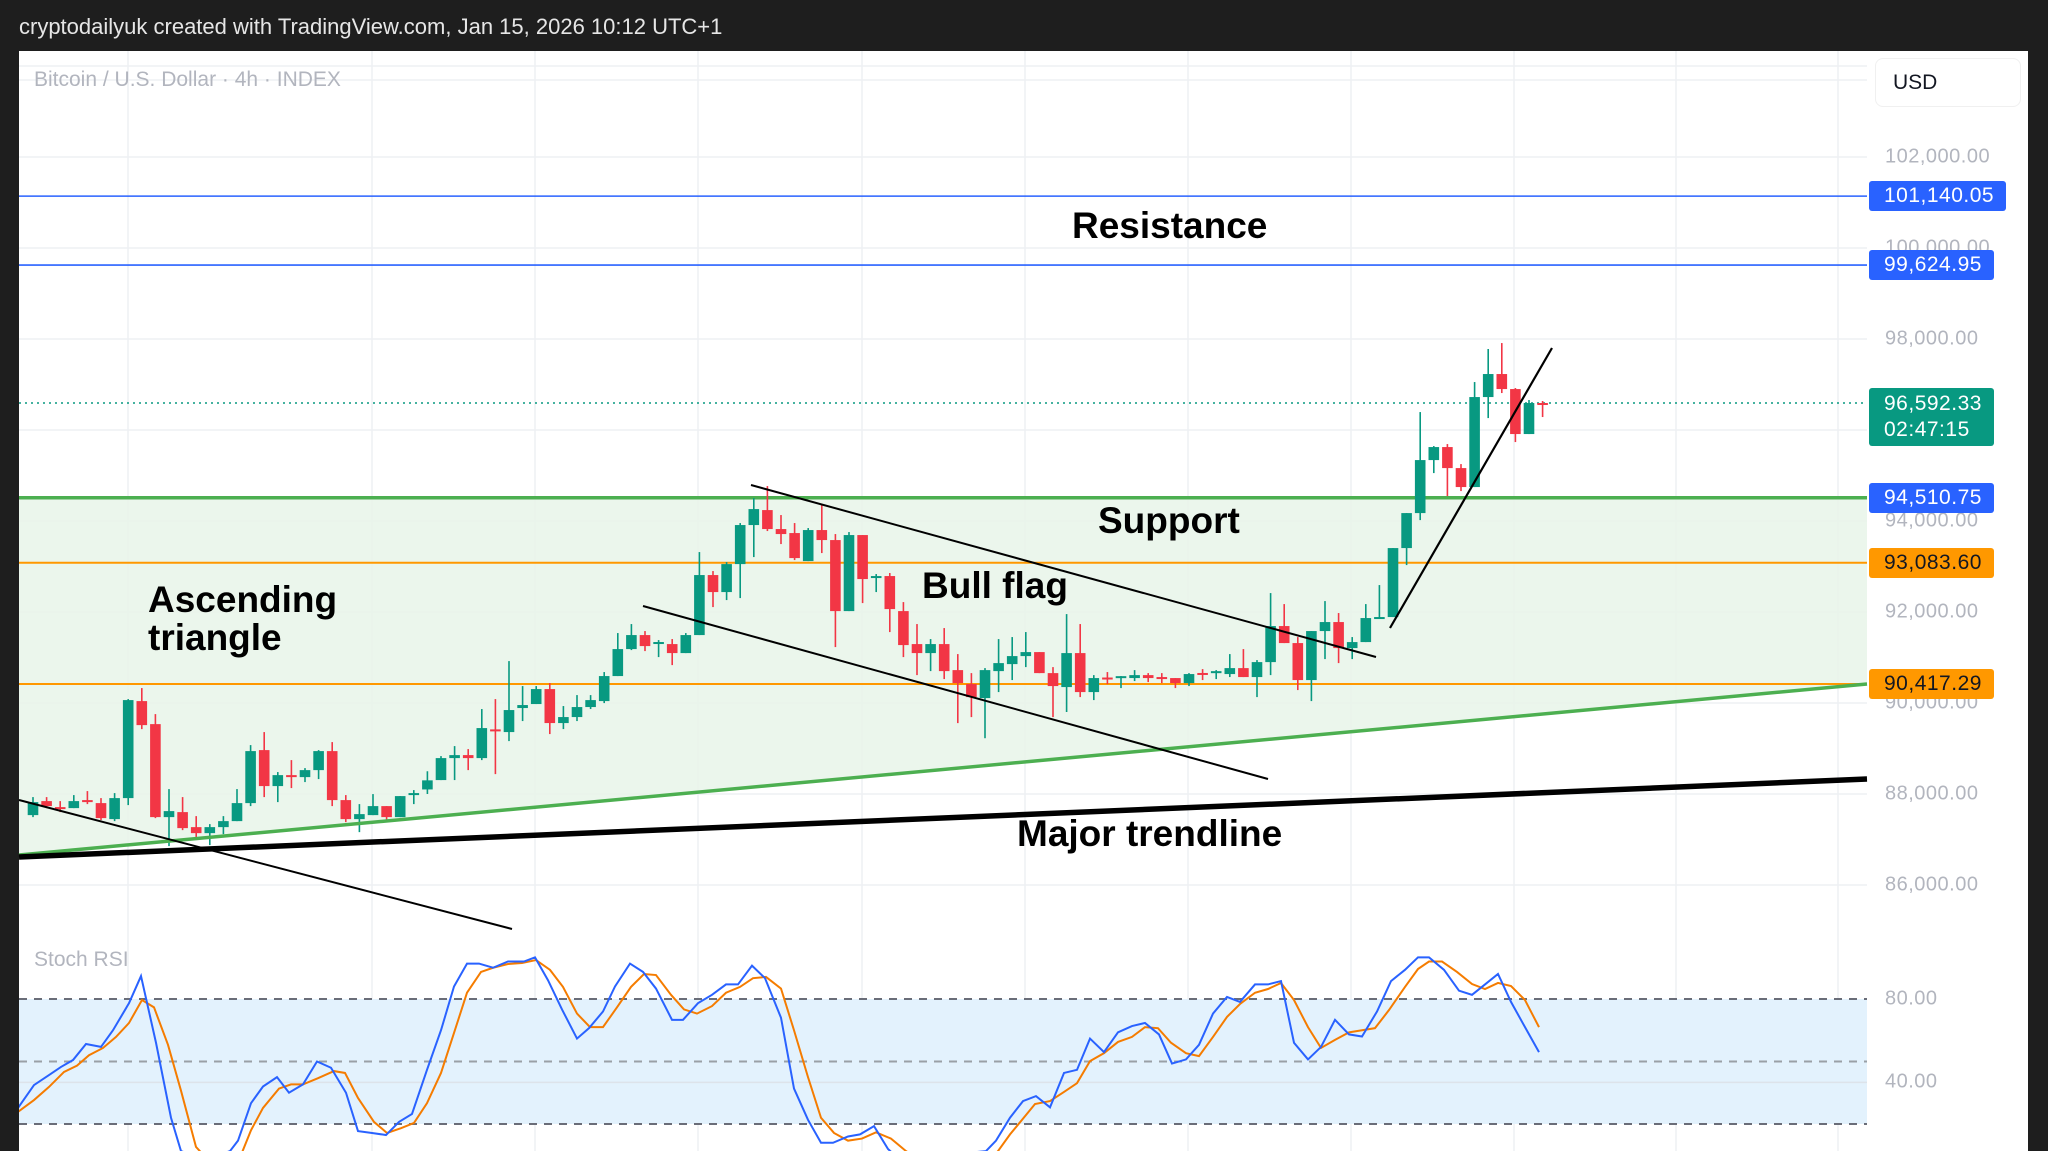  Describe the element at coordinates (1948, 82) in the screenshot. I see `currency-selector: USD` at that location.